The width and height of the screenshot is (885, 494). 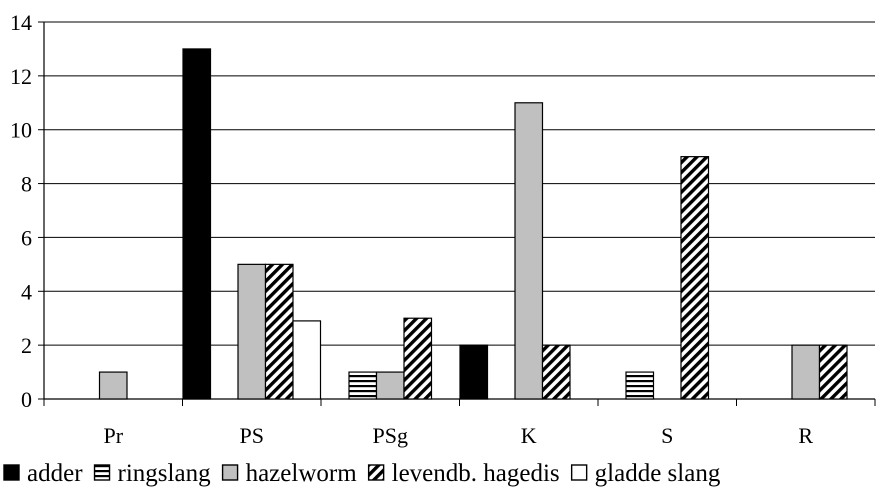 I want to click on bar-levendb-hagedis-r, so click(x=833, y=372).